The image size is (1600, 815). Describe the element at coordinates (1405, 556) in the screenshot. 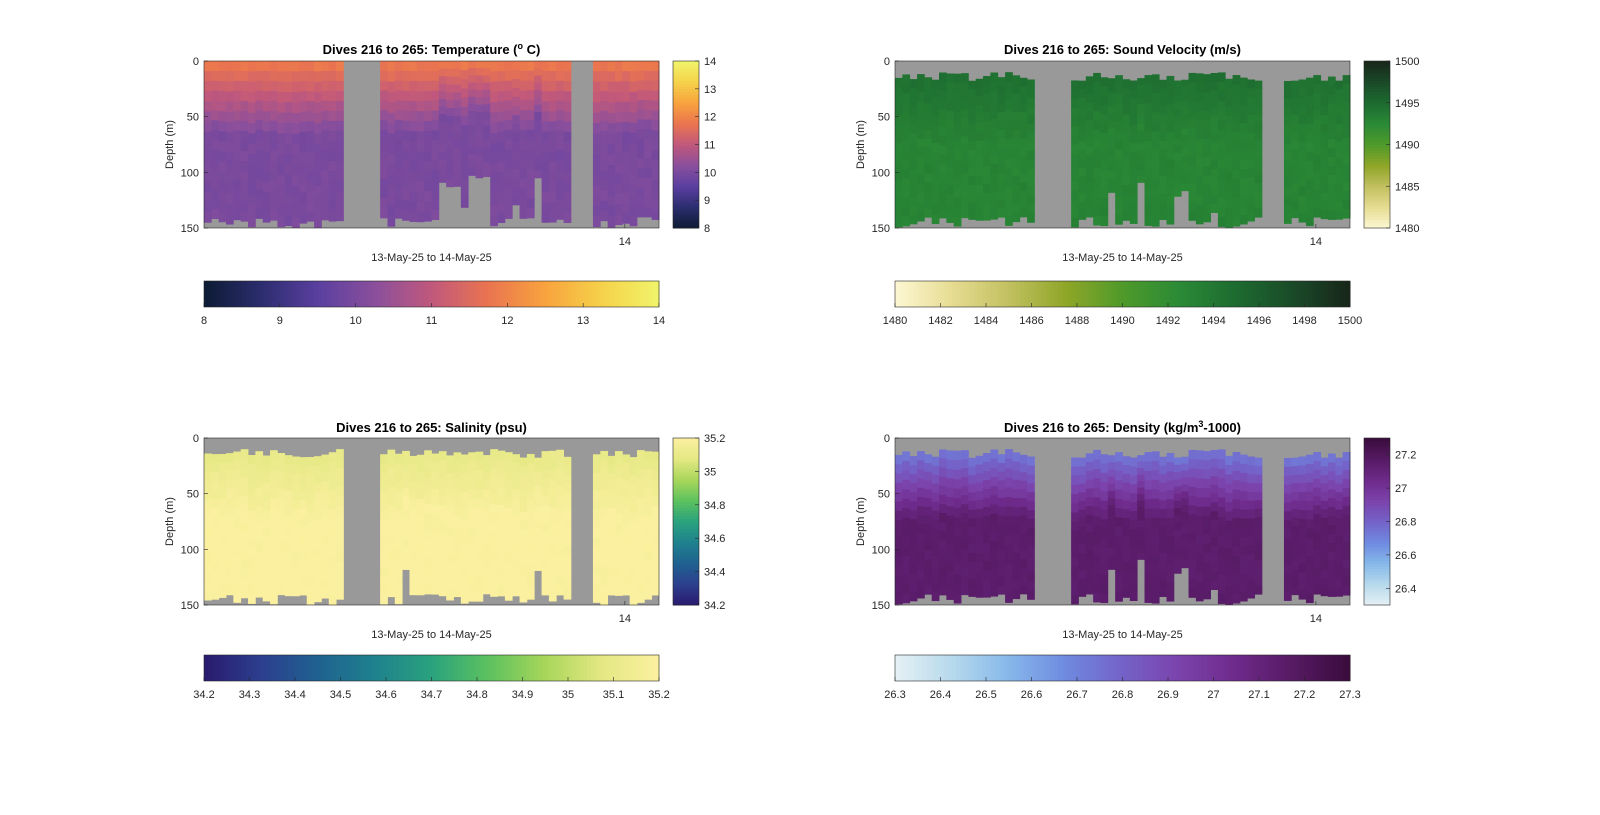

I see `colorbar-tick-label: 26.6` at that location.